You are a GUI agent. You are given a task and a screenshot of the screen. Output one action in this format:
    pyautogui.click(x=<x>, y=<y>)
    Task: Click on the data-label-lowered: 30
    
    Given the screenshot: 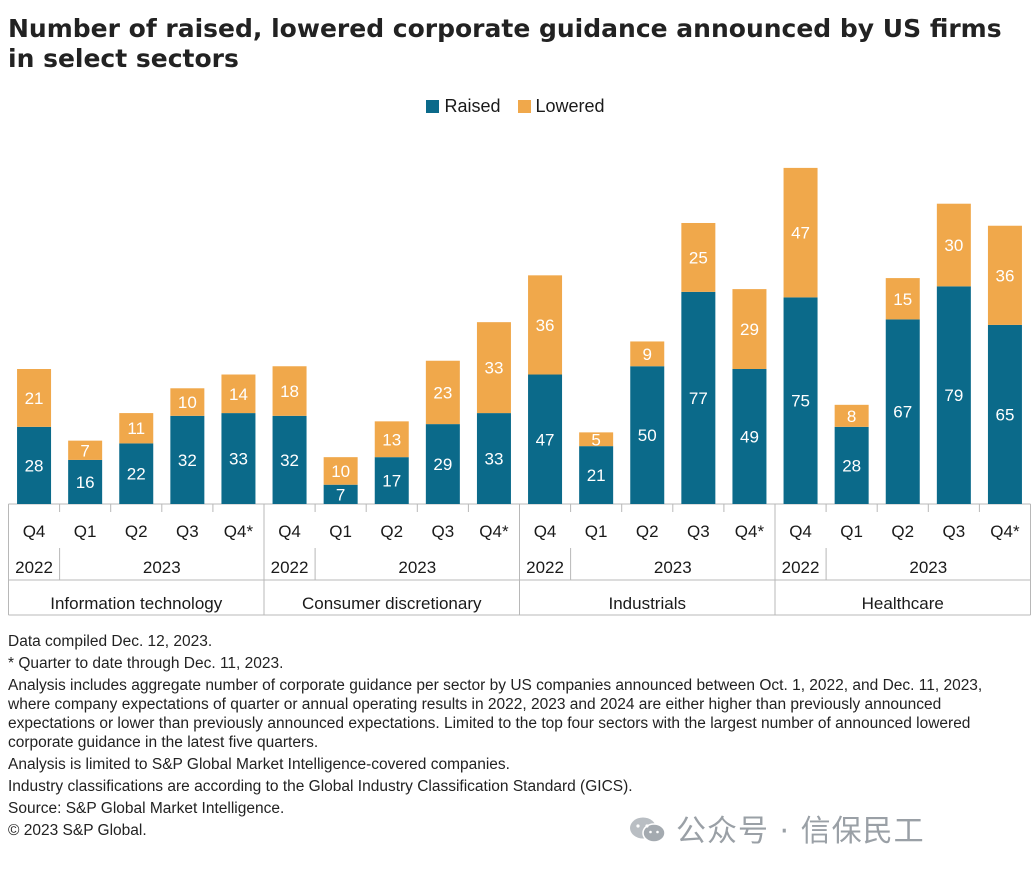 What is the action you would take?
    pyautogui.click(x=953, y=245)
    